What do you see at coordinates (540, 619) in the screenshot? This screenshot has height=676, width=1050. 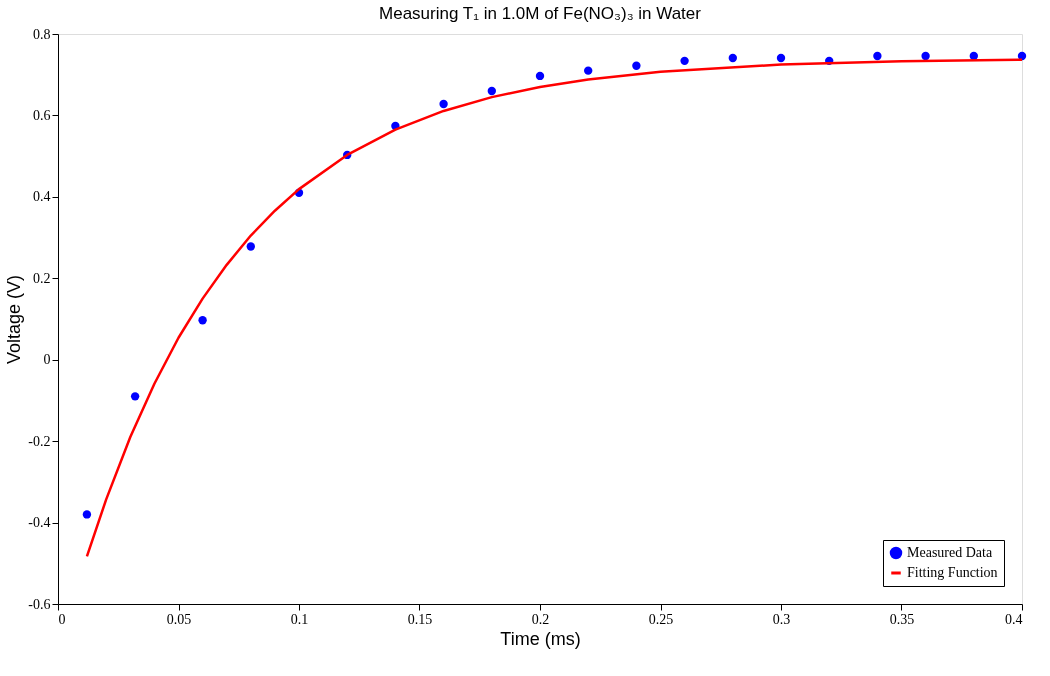 I see `x-tick-label: 0.2` at bounding box center [540, 619].